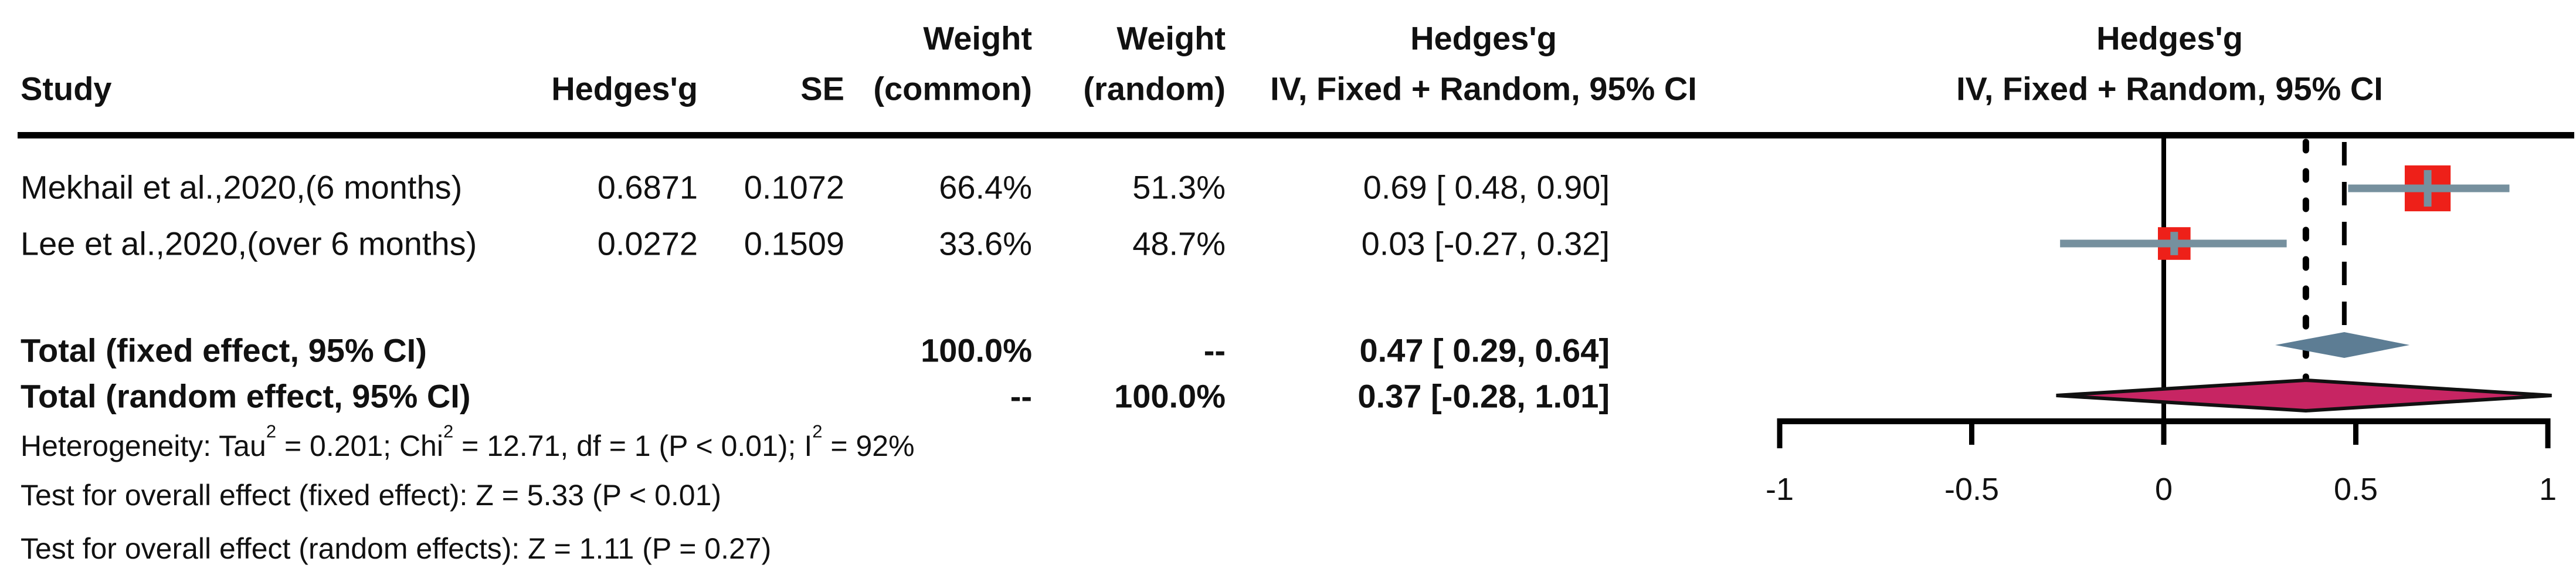  I want to click on total-fixed-ci-text: 0.47 [ 0.29, 0.64], so click(1484, 350).